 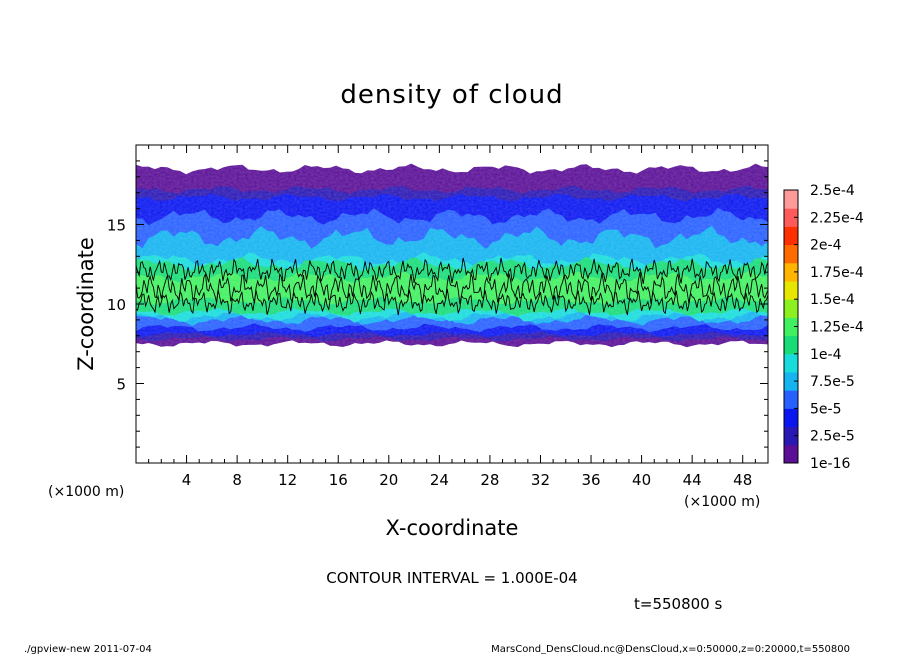 What do you see at coordinates (832, 300) in the screenshot?
I see `colorbar-label: 1.5e-4` at bounding box center [832, 300].